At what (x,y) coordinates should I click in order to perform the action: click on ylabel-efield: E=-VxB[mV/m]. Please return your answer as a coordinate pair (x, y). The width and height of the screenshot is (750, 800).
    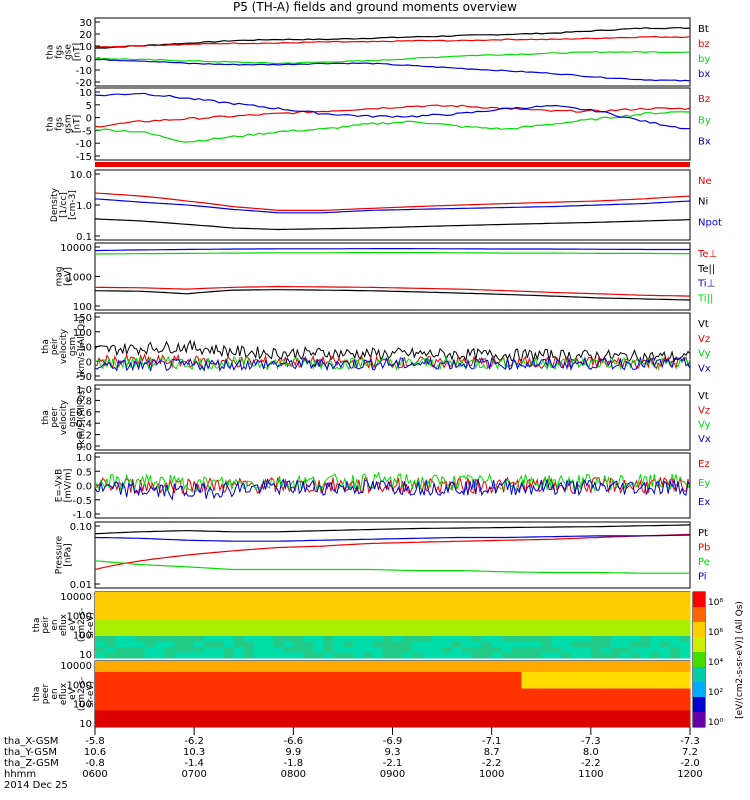
    Looking at the image, I should click on (64, 486).